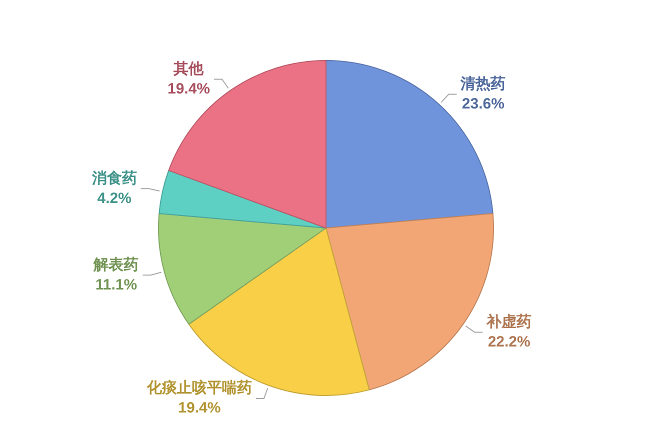 Image resolution: width=656 pixels, height=429 pixels. Describe the element at coordinates (199, 387) in the screenshot. I see `slice-label: 化痰止咳平喘药` at that location.